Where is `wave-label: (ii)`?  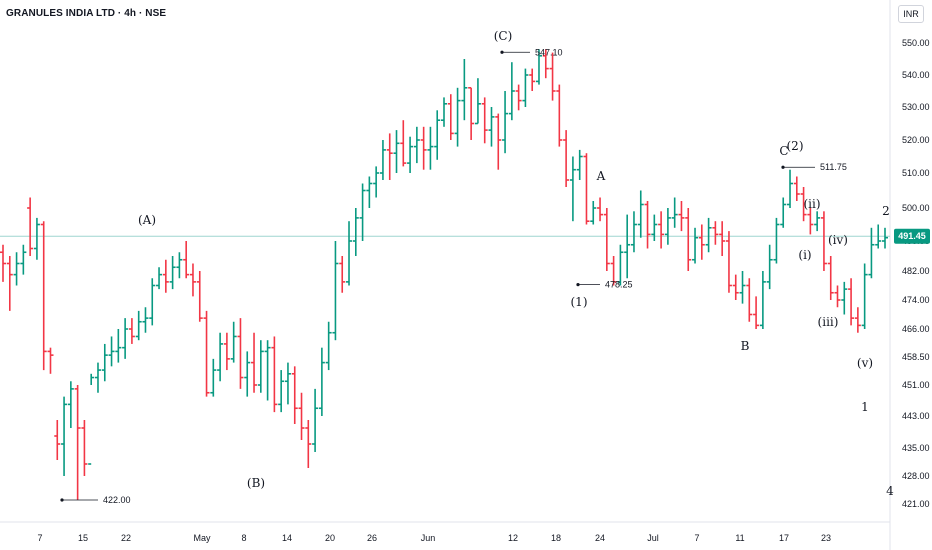
wave-label: (ii) is located at coordinates (811, 204).